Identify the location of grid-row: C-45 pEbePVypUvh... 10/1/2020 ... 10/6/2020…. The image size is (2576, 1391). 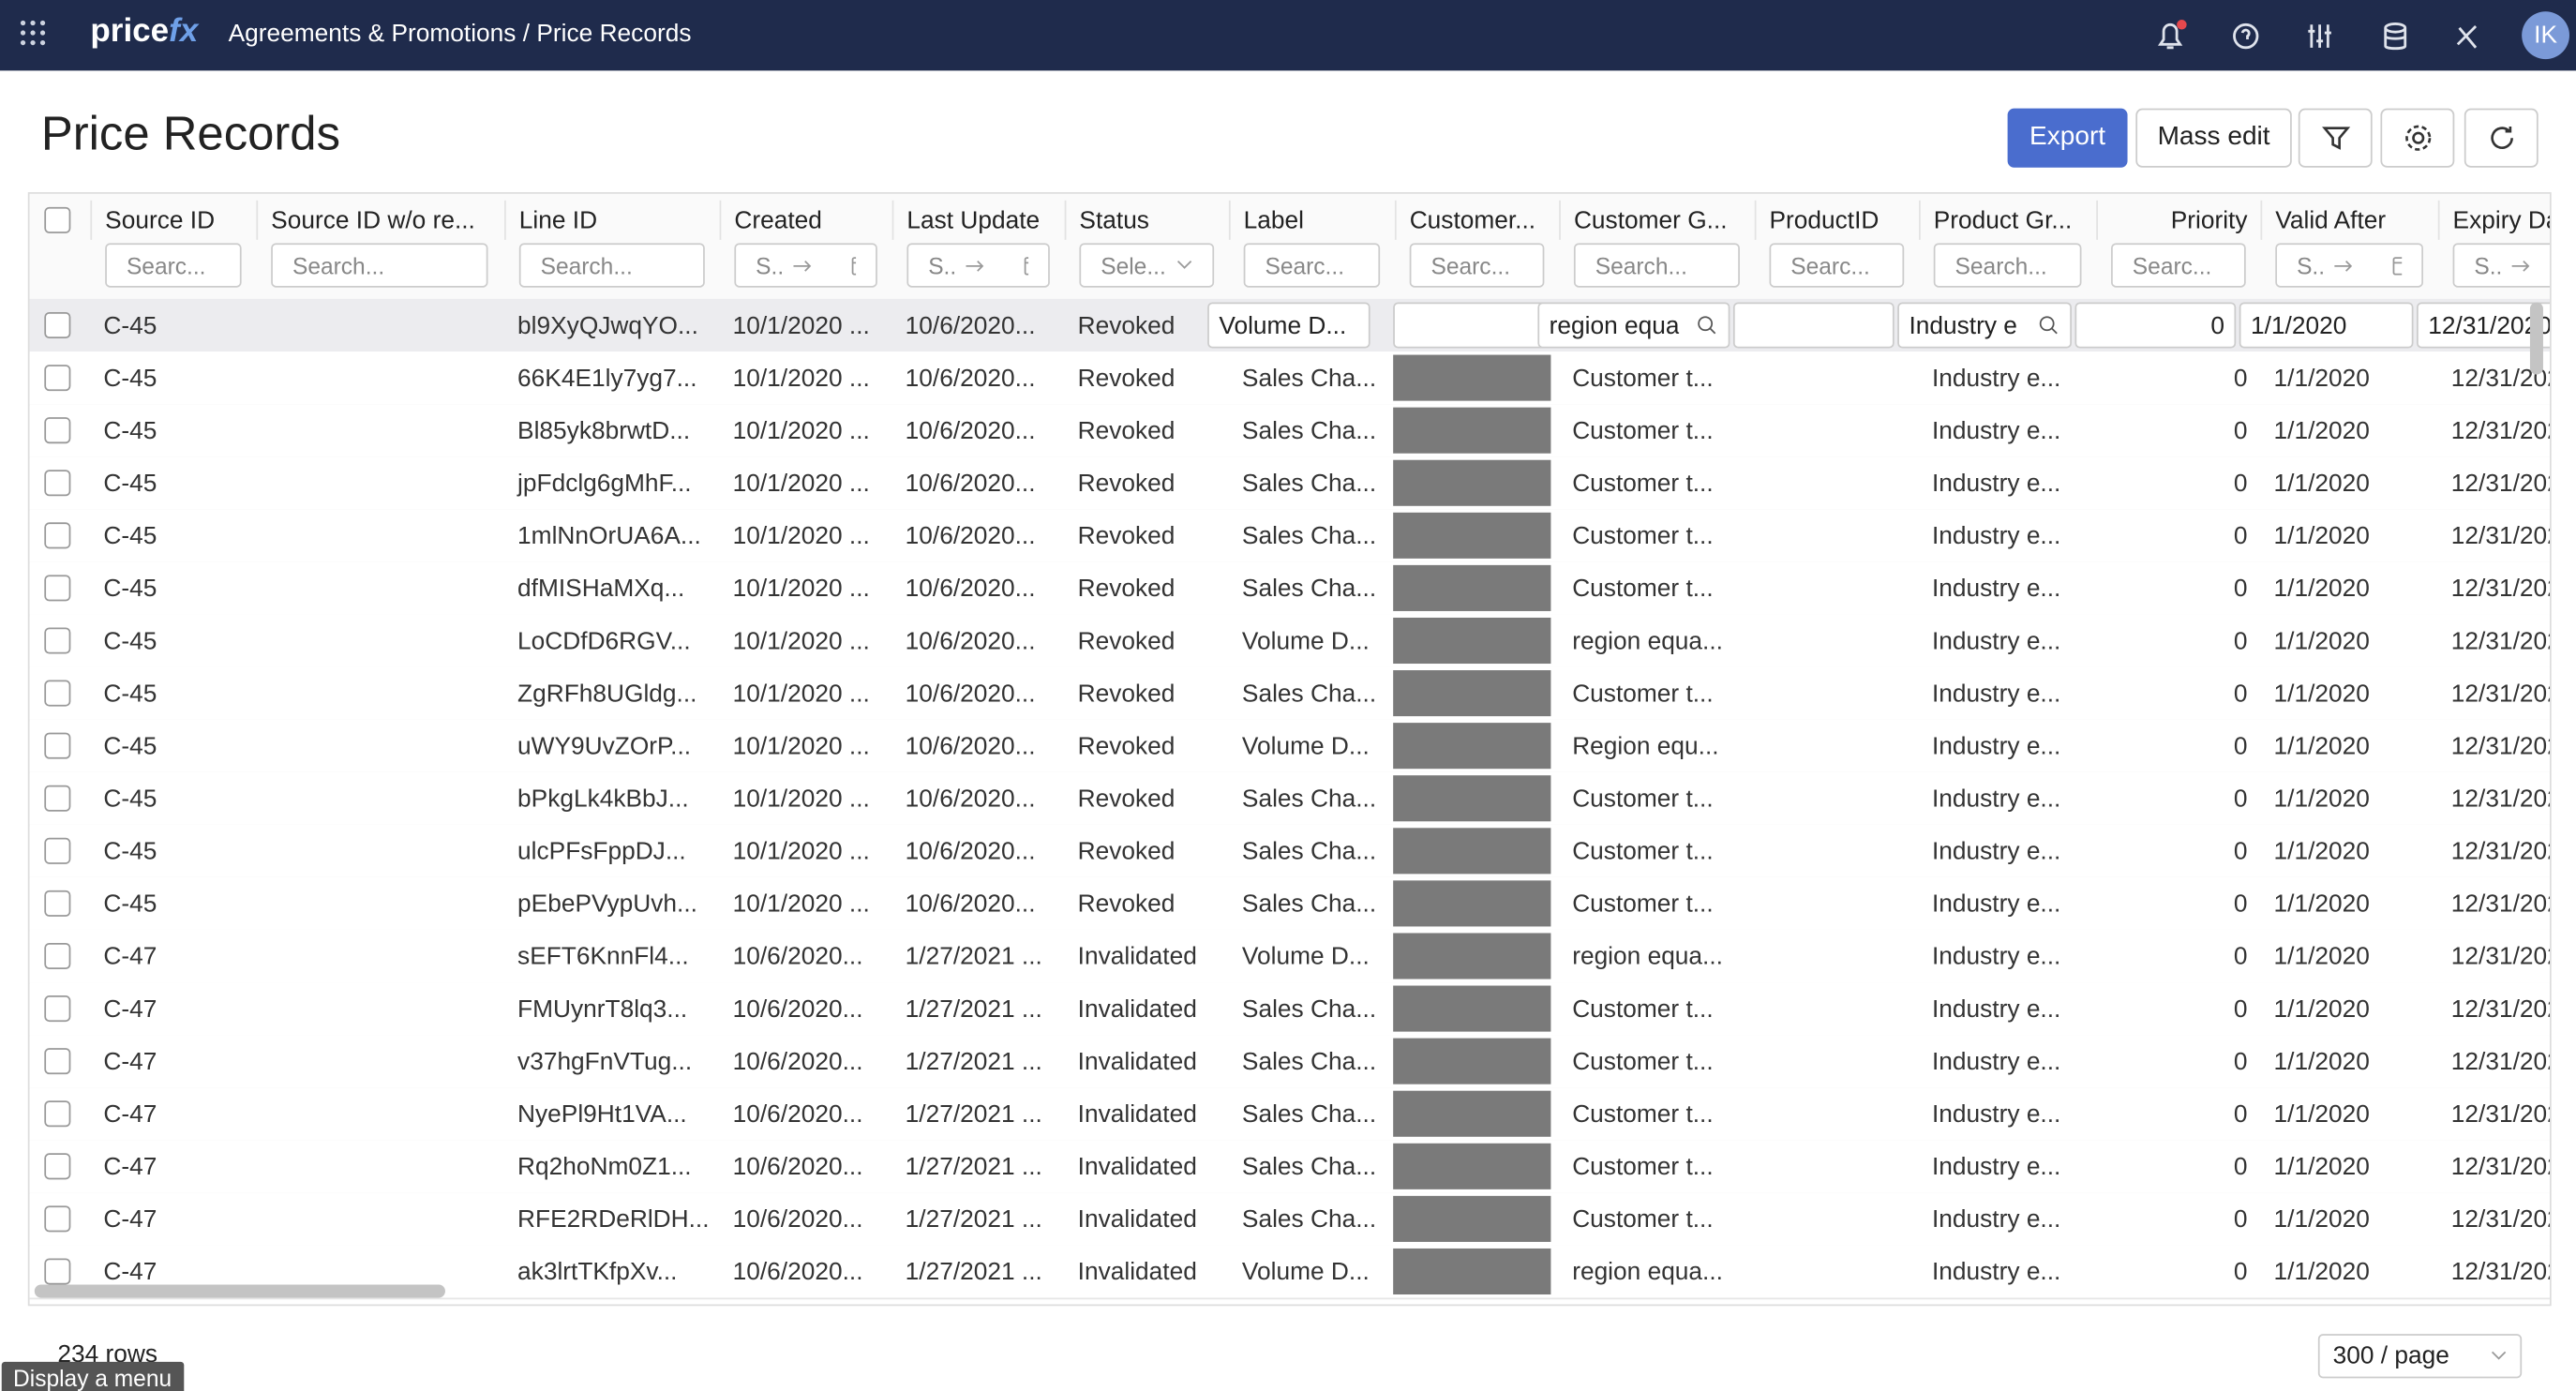
(1290, 904).